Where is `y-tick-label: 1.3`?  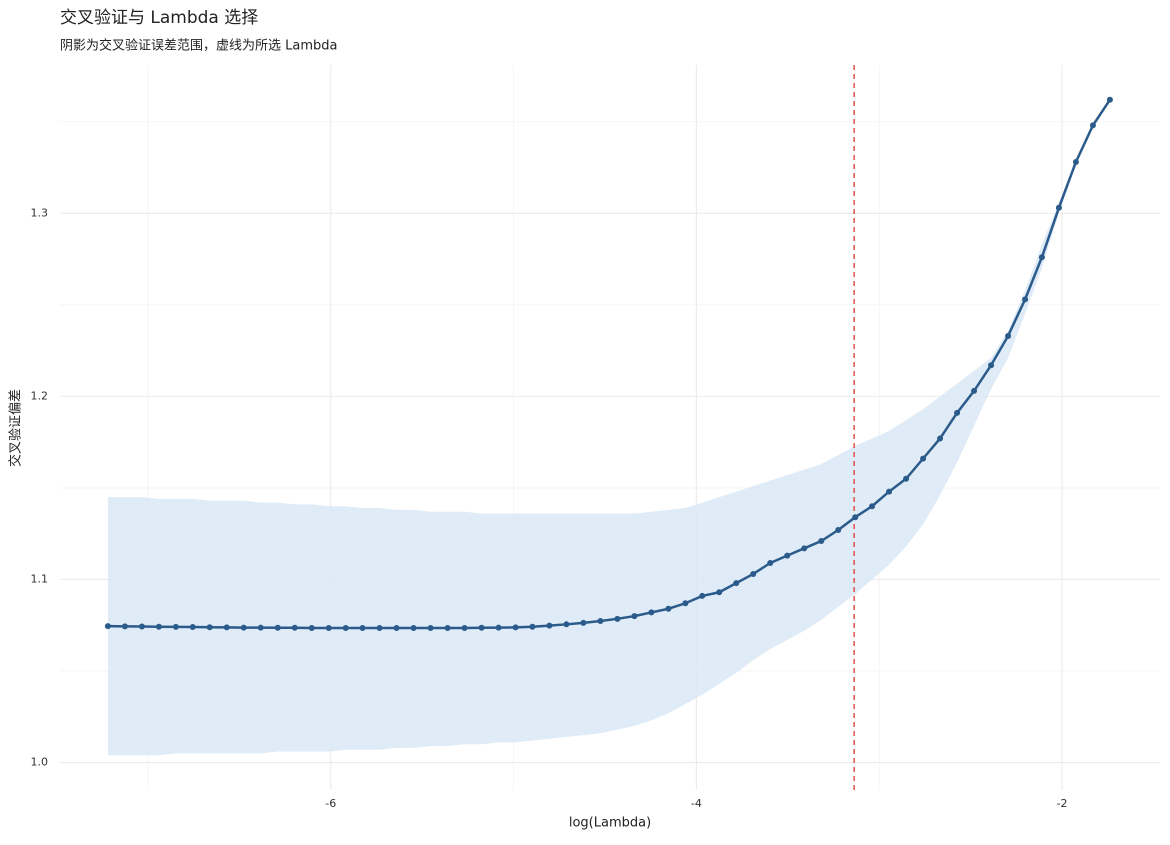
y-tick-label: 1.3 is located at coordinates (40, 212).